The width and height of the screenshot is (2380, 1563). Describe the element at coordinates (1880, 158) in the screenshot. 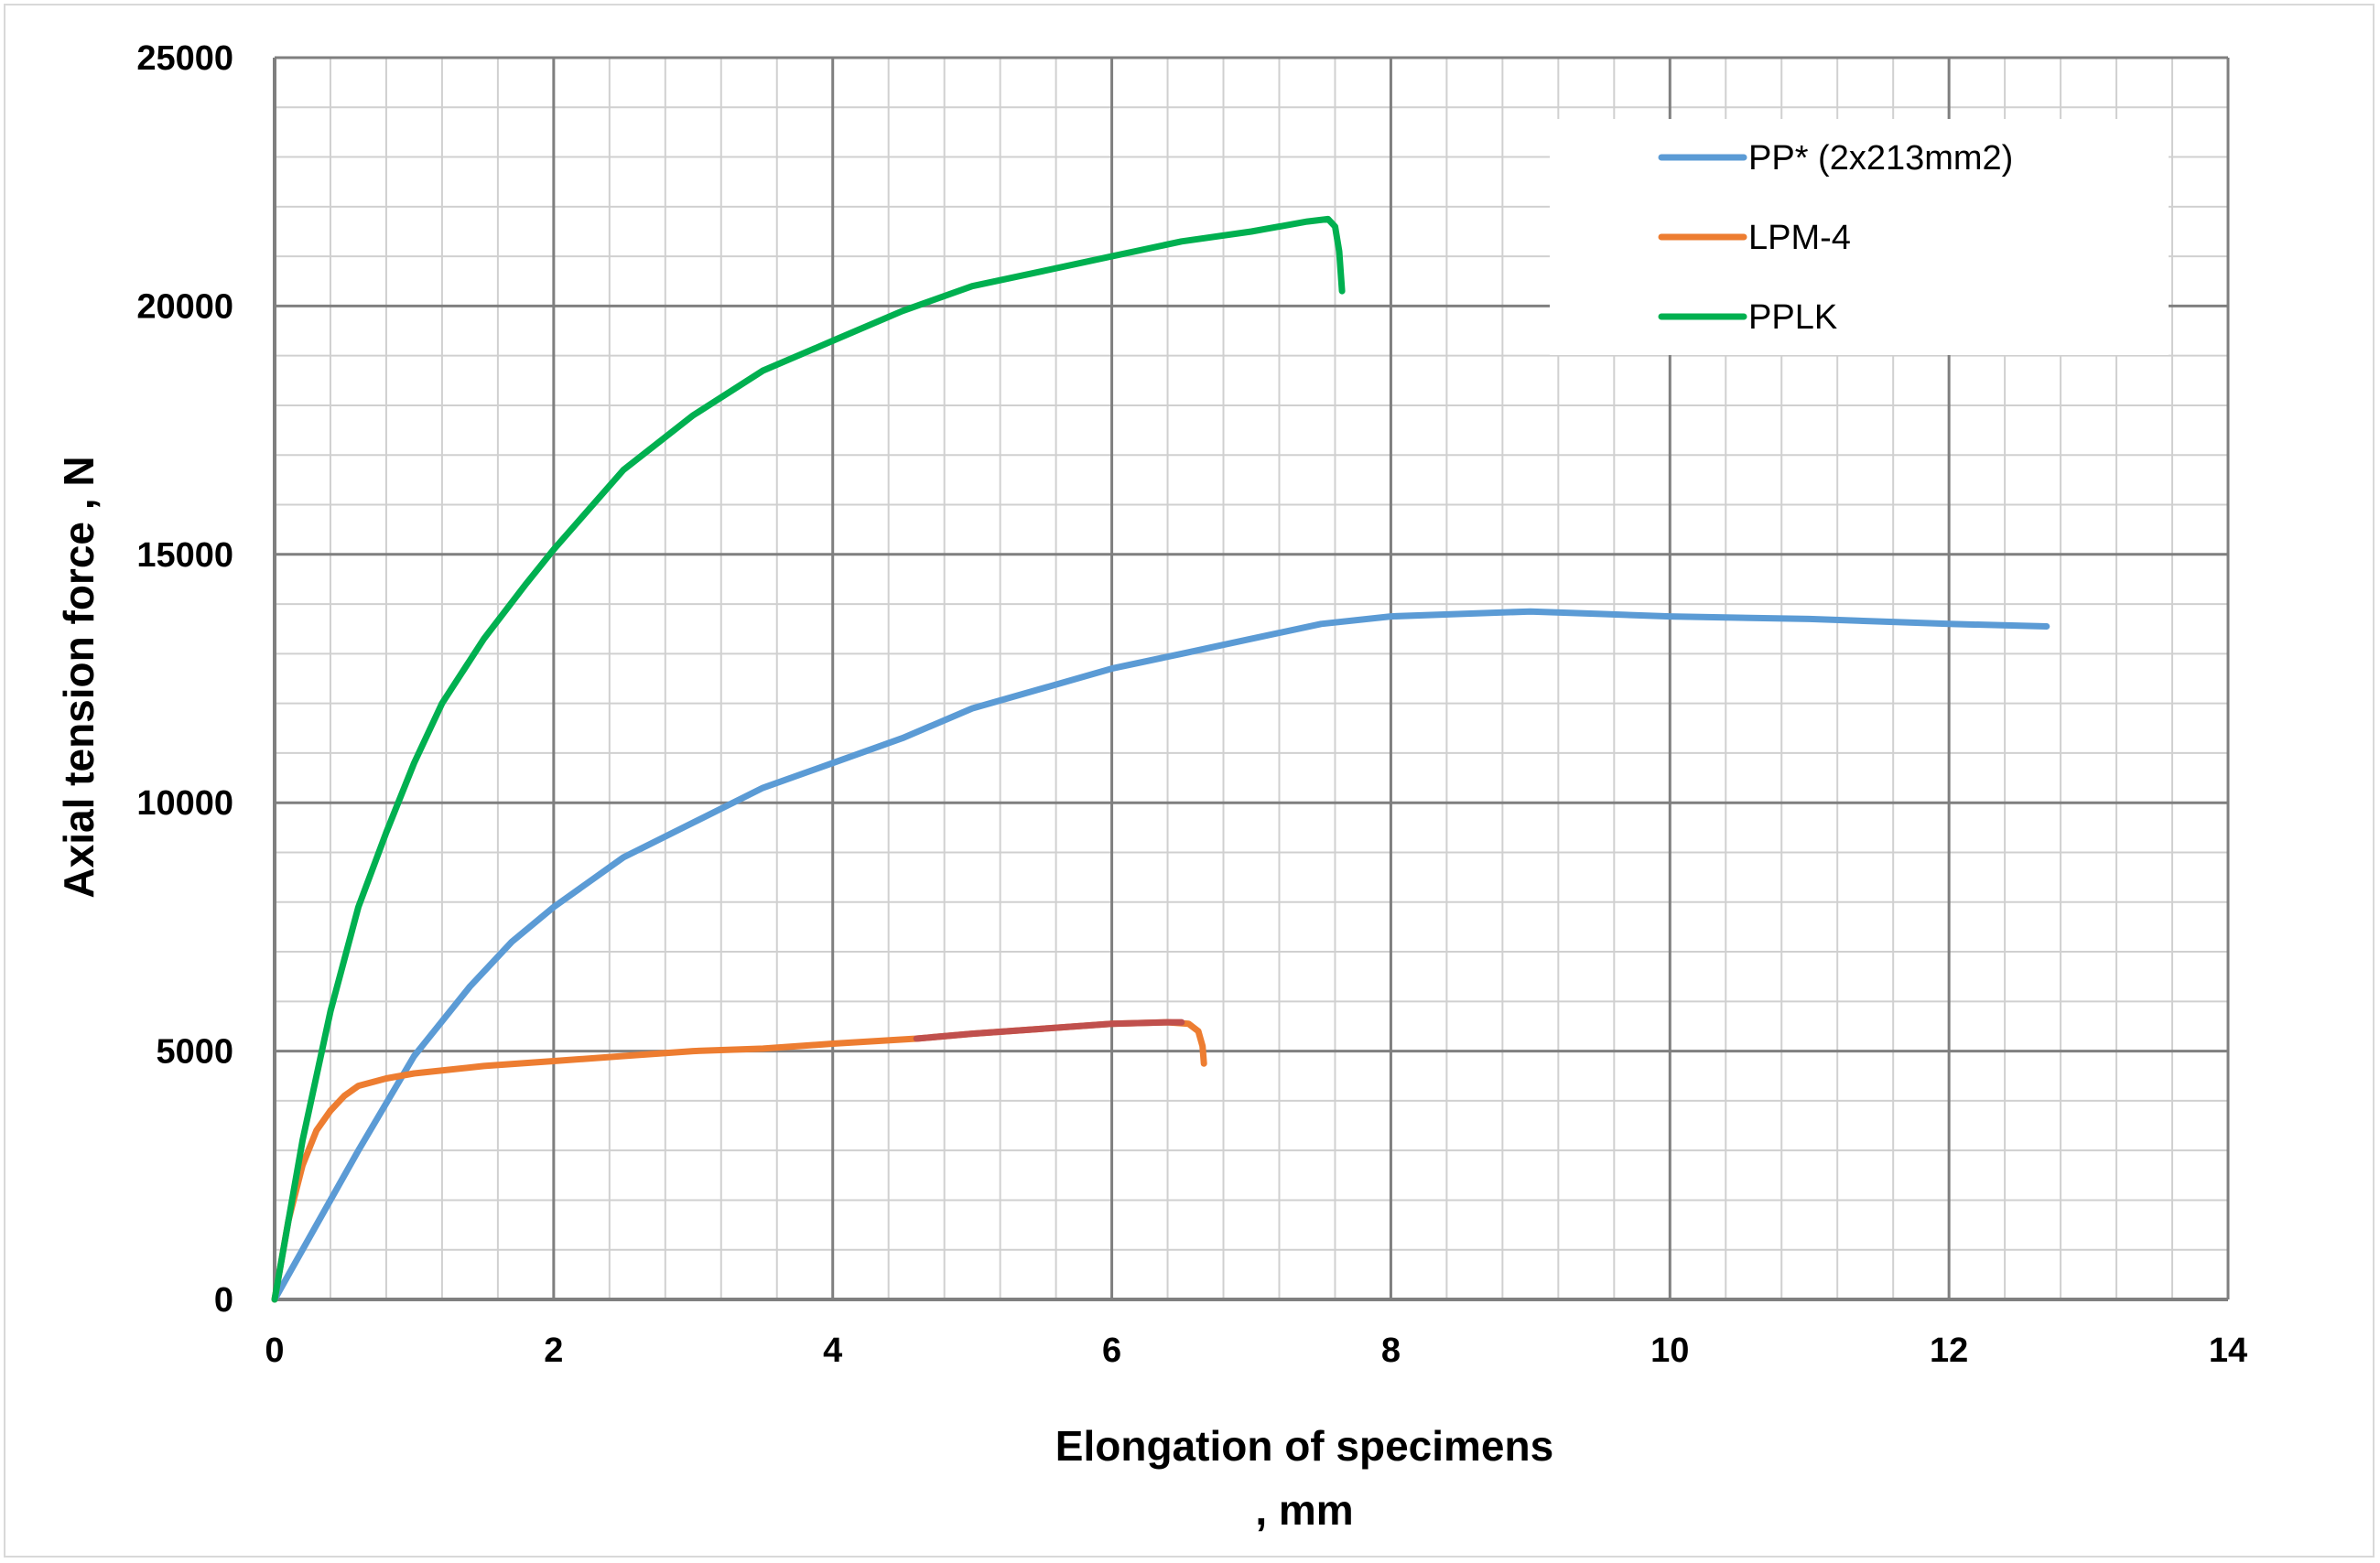

I see `legend-label: PP* (2x213mm2)` at that location.